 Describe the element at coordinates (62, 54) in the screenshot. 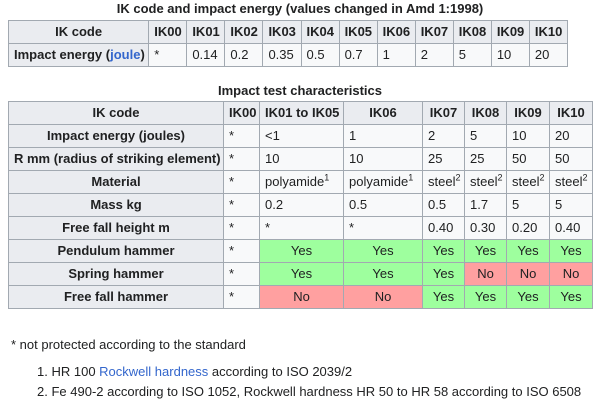

I see `energy-label-prefix: Impact energy (` at that location.